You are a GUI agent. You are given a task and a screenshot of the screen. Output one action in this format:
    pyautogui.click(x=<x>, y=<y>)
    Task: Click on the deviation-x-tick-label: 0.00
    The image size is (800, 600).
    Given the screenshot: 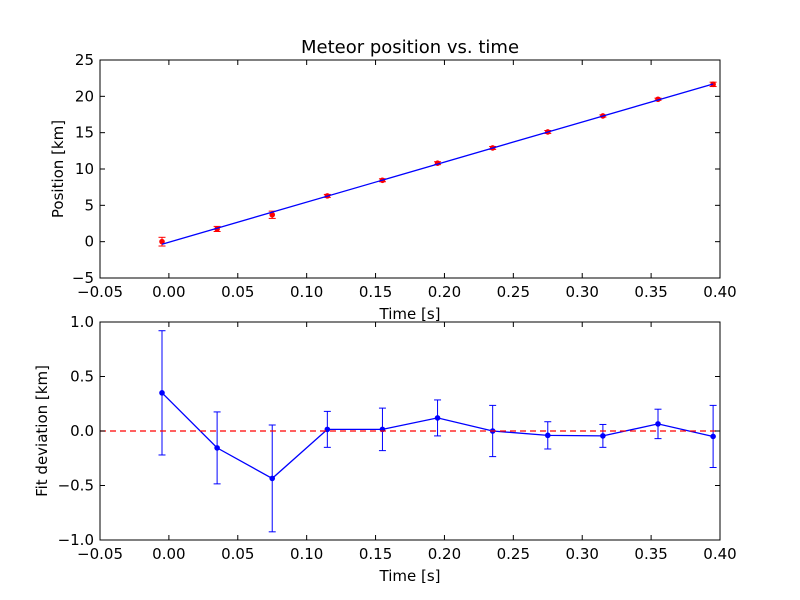 What is the action you would take?
    pyautogui.click(x=168, y=554)
    